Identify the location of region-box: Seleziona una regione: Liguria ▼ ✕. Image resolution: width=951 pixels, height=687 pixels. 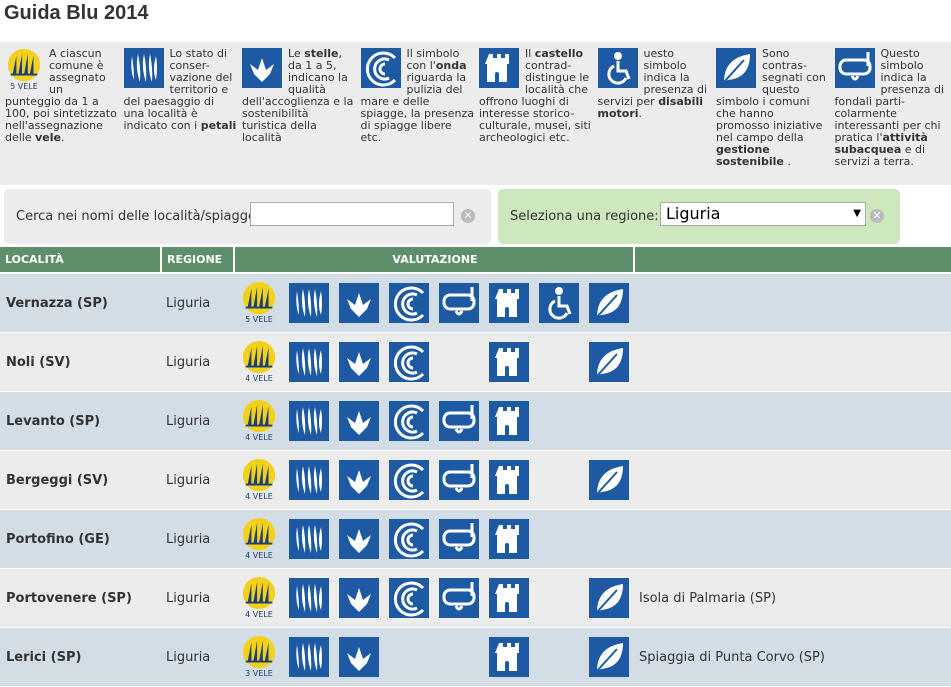
(699, 216).